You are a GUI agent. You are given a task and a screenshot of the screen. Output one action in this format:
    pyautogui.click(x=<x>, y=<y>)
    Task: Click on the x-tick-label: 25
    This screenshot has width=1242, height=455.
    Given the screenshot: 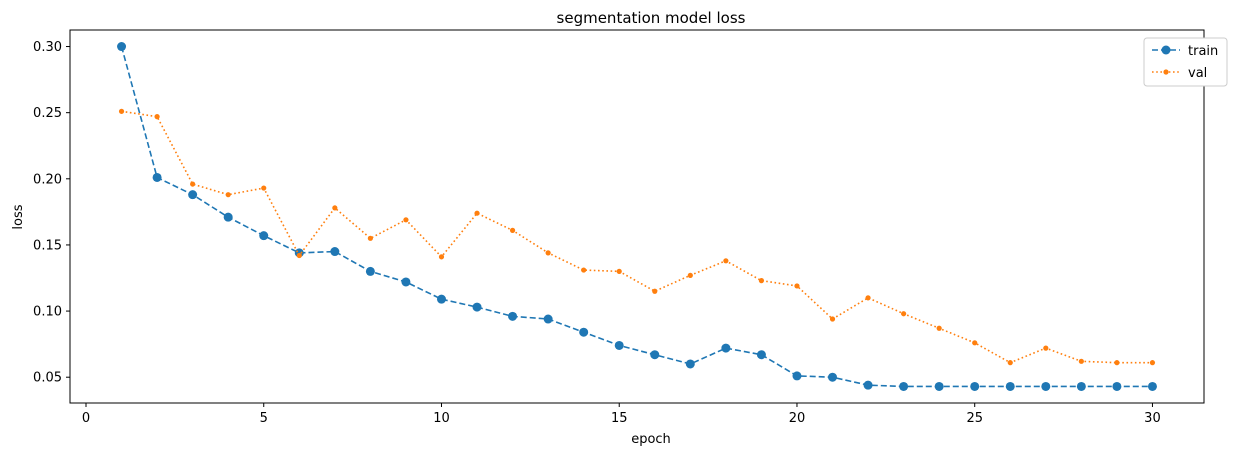 What is the action you would take?
    pyautogui.click(x=974, y=418)
    